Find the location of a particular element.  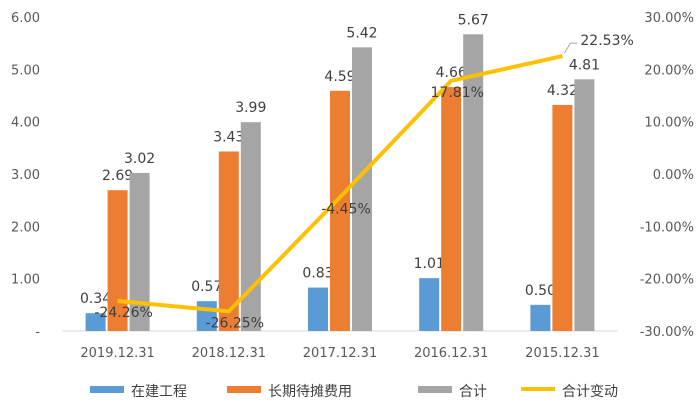

y-right-tick-label: -20.00% is located at coordinates (667, 280).